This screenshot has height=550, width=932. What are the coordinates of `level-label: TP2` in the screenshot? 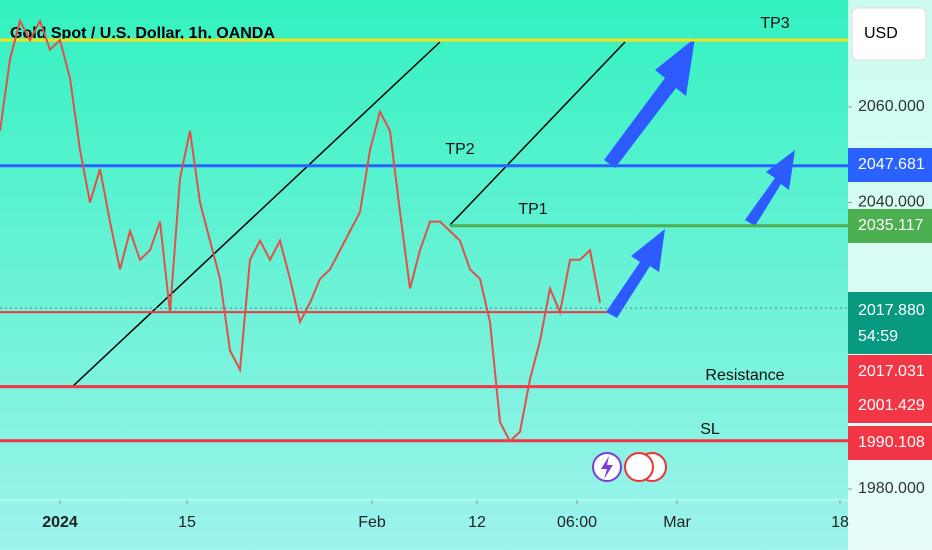 It's located at (459, 149).